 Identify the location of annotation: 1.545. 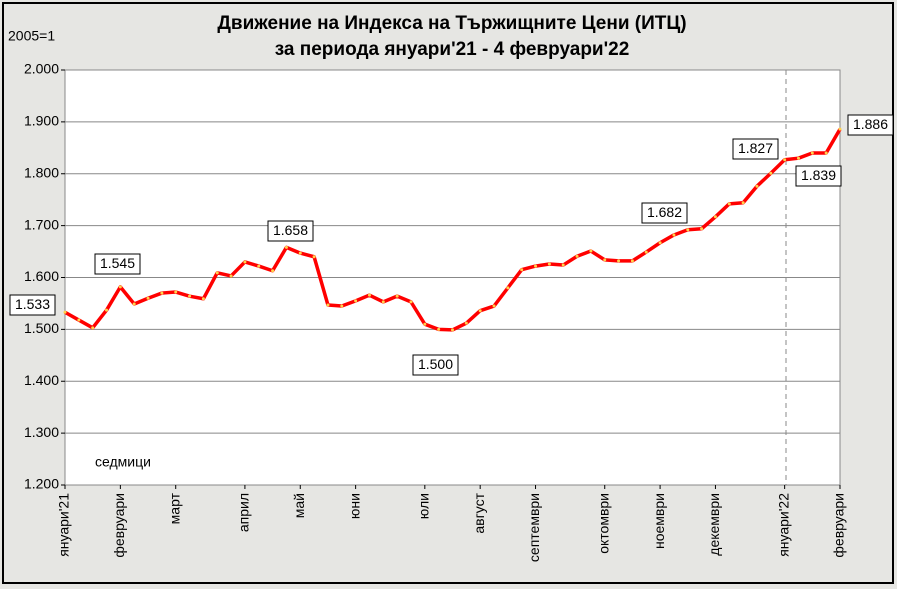
(117, 263).